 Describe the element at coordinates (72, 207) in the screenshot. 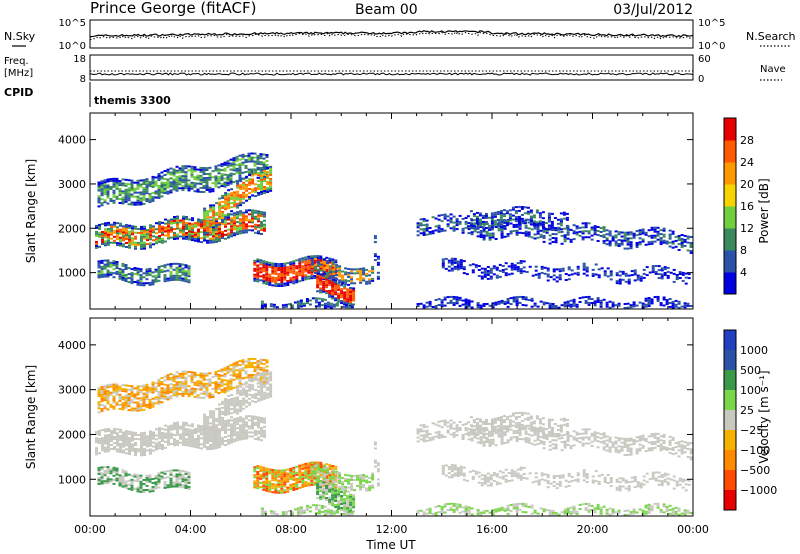

I see `power-y-ticks: 1000 2000 3000 4000` at that location.